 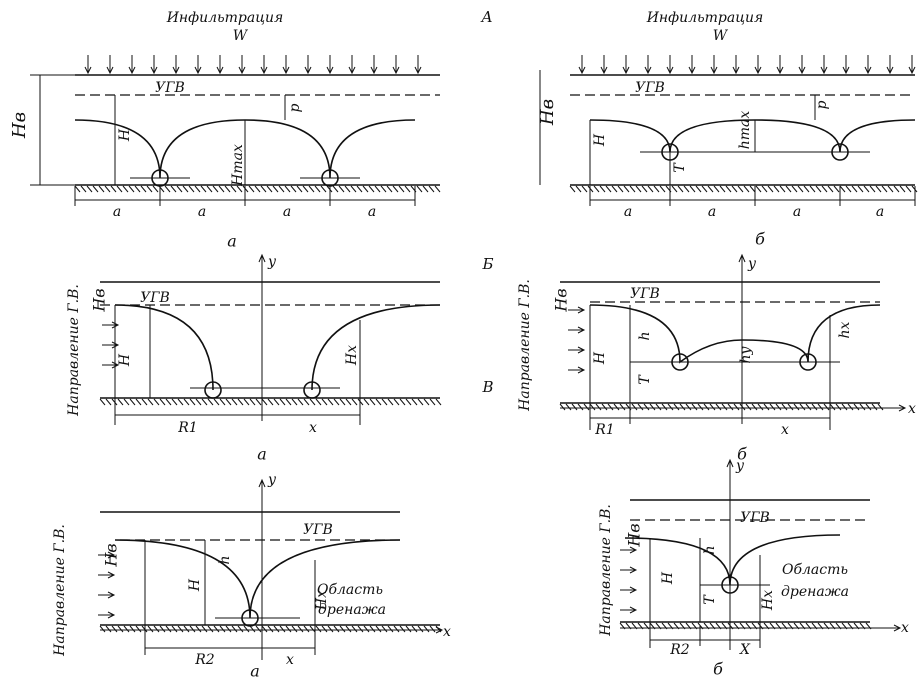 What do you see at coordinates (241, 36) in the screenshot?
I see `label: W` at bounding box center [241, 36].